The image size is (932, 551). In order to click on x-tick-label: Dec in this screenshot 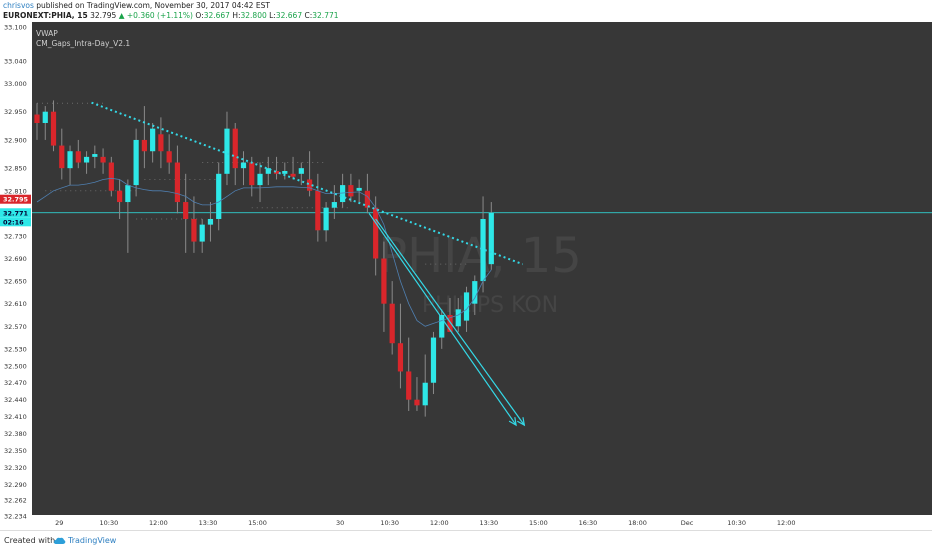, I will do `click(687, 523)`.